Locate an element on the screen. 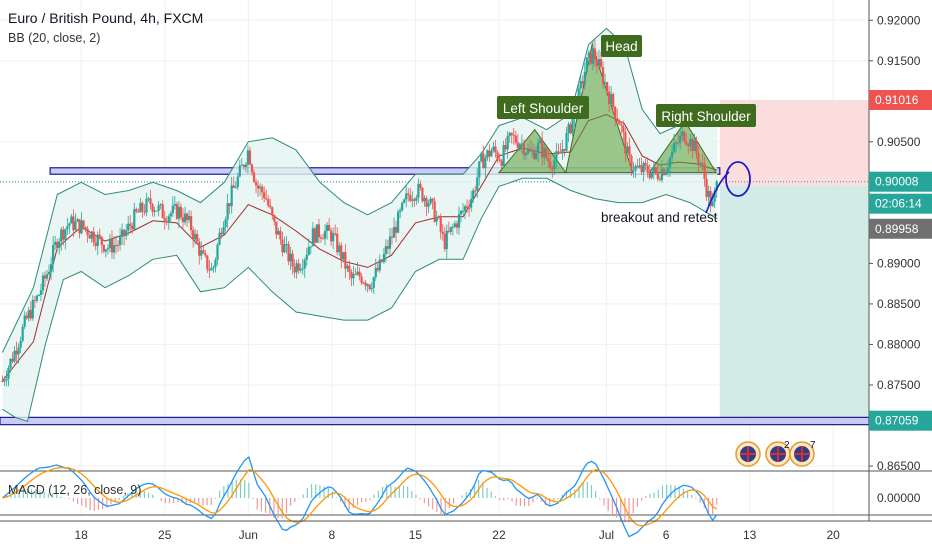 The image size is (932, 550). chart-title: Euro / British Pound, 4h, FXCM is located at coordinates (106, 18).